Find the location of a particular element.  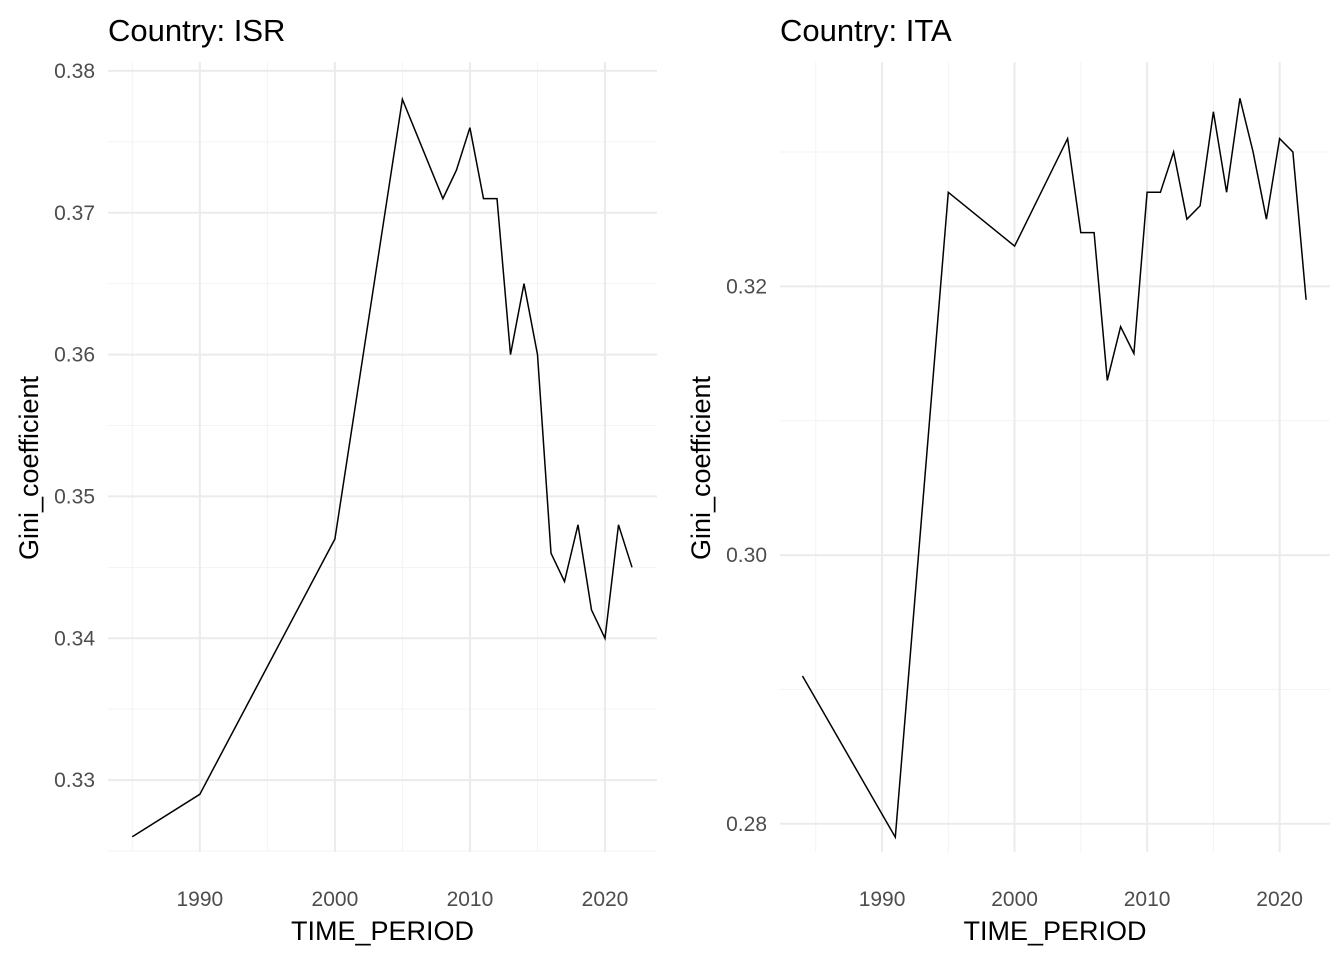

y-tick-label: 0.35 is located at coordinates (74, 496).